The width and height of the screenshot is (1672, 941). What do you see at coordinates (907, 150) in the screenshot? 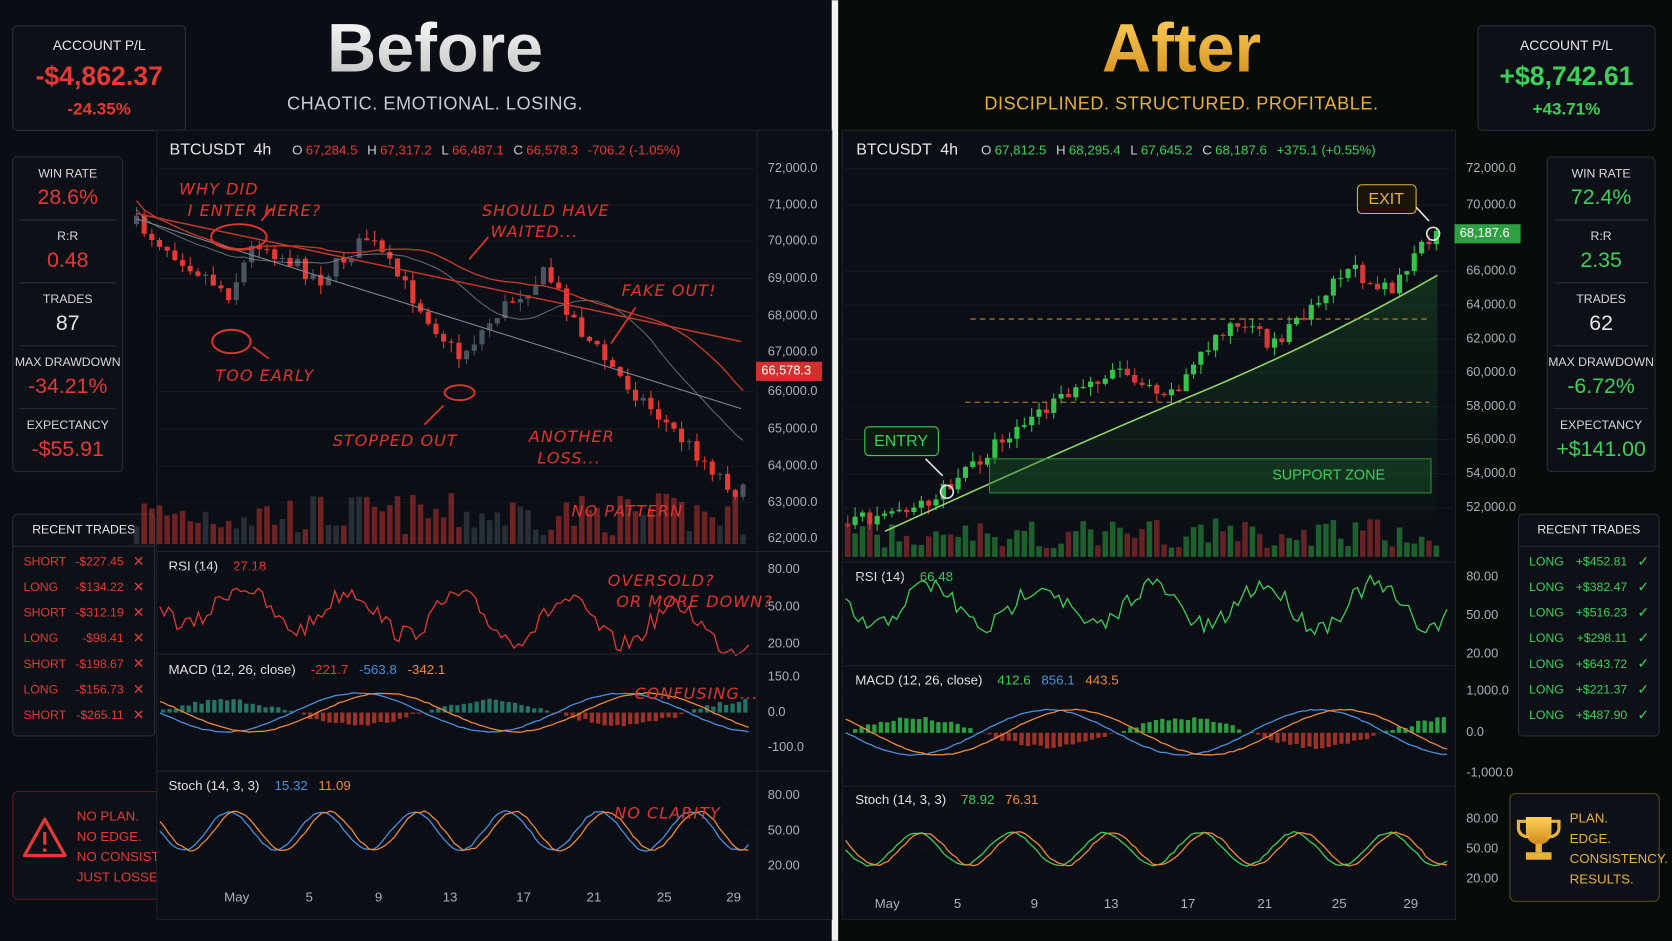
I see `info-line: BTCUSDT 4h` at bounding box center [907, 150].